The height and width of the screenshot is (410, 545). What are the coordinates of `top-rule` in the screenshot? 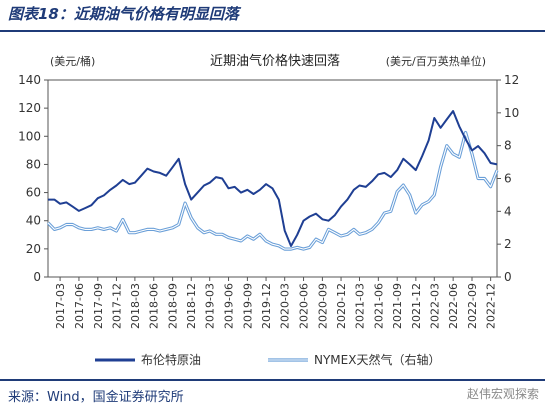 It's located at (272, 31).